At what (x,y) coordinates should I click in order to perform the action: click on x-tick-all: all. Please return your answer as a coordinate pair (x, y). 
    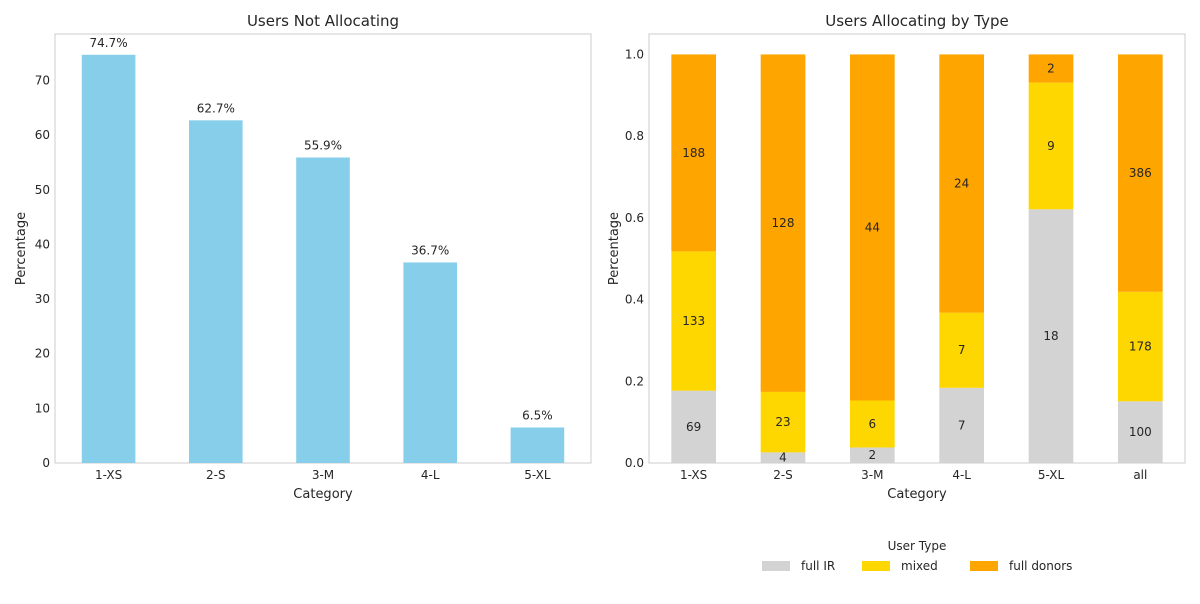
    Looking at the image, I should click on (1140, 475).